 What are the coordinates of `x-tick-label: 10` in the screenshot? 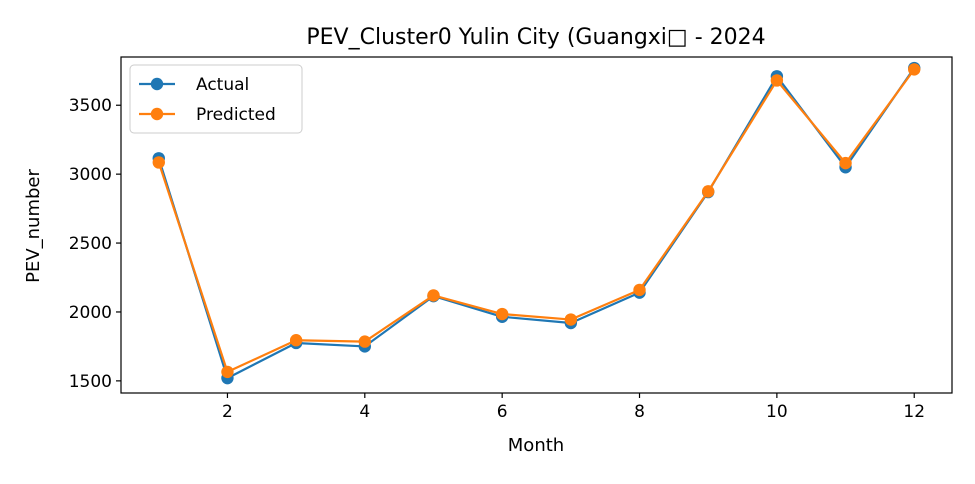 It's located at (777, 412).